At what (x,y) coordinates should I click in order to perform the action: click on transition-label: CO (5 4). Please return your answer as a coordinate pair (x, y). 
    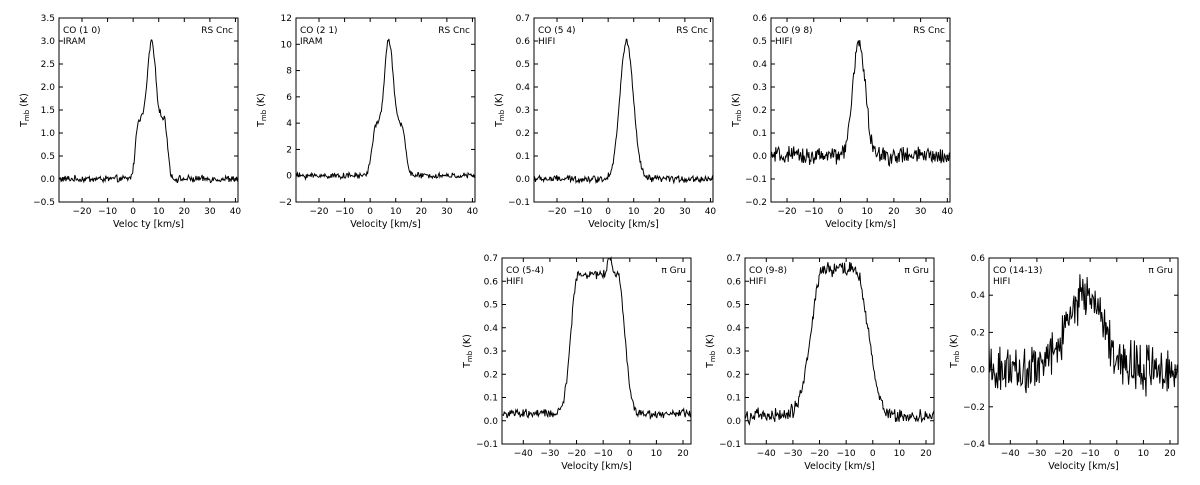
    Looking at the image, I should click on (557, 31).